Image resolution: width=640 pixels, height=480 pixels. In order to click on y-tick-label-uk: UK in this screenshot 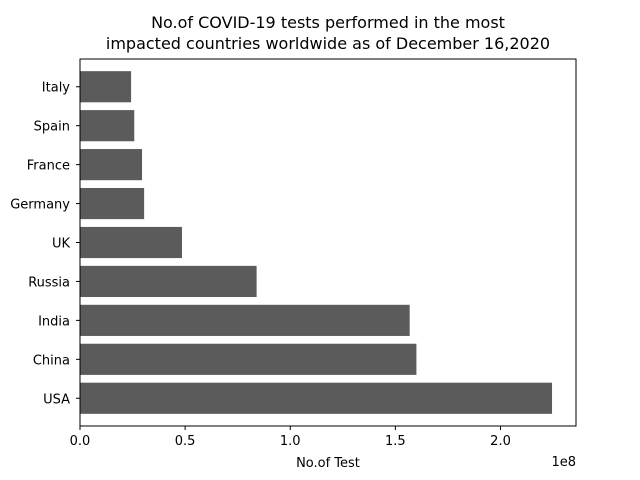, I will do `click(61, 244)`.